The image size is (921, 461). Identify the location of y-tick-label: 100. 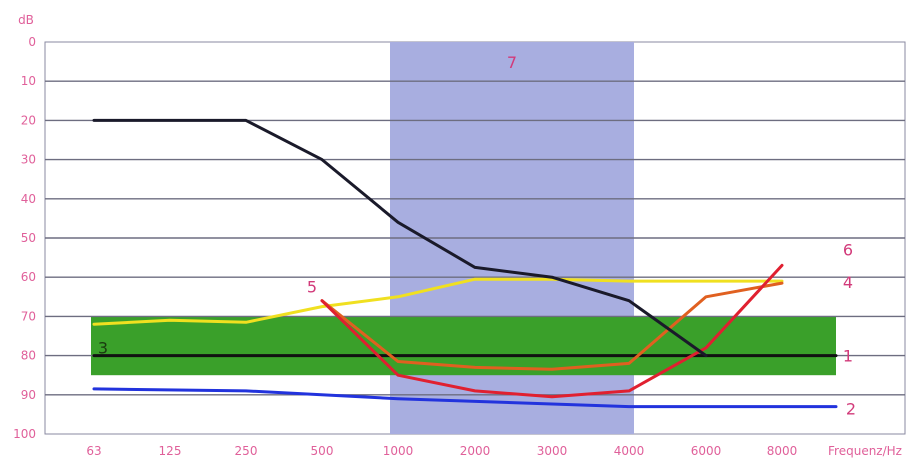
(24, 434).